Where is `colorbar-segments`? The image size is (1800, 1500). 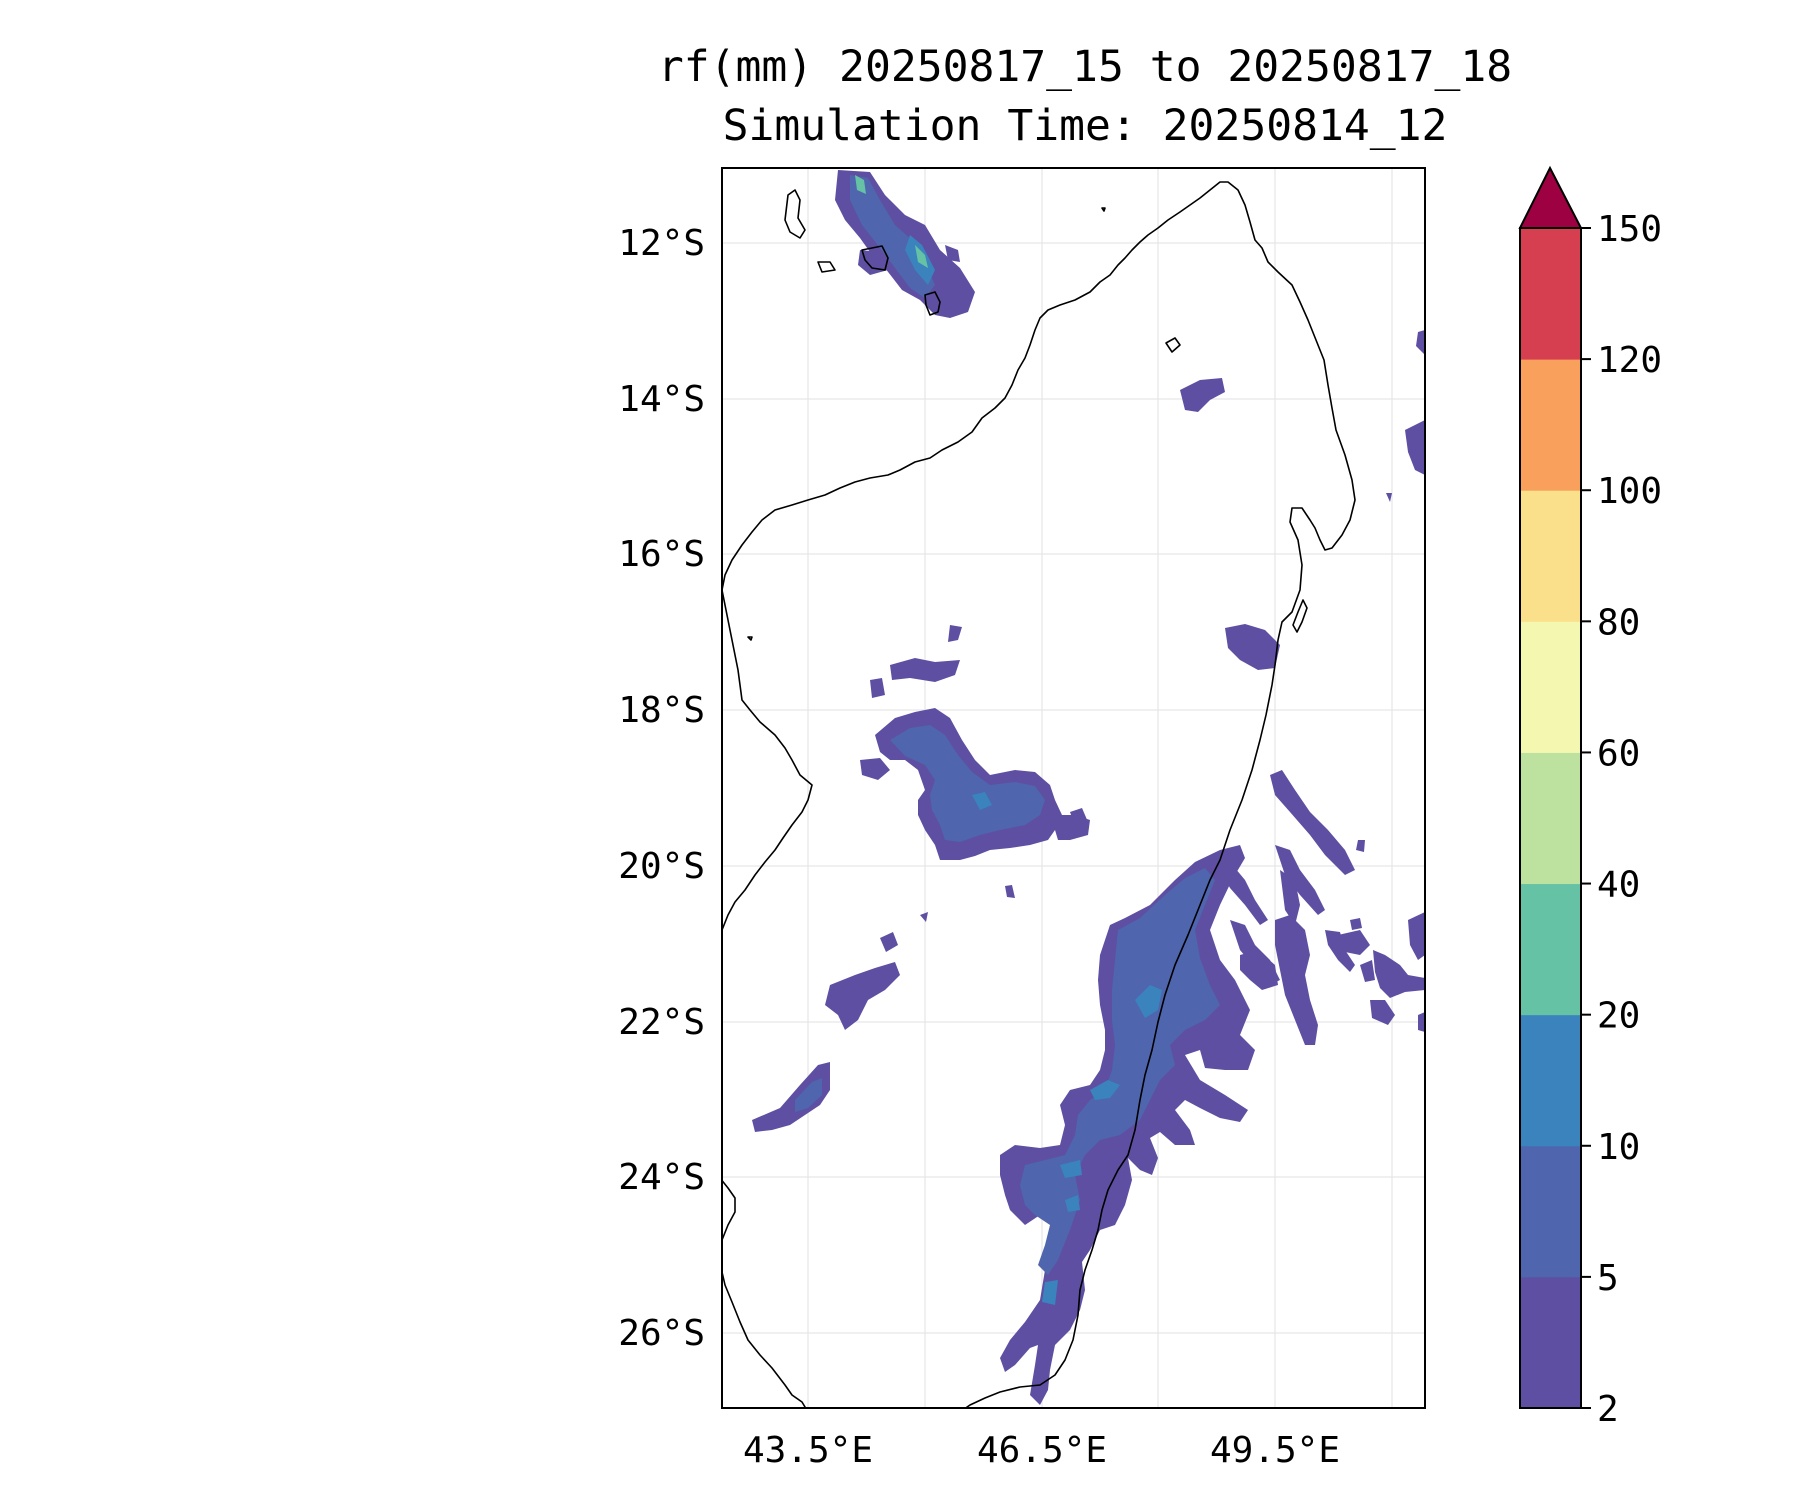 colorbar-segments is located at coordinates (1550, 818).